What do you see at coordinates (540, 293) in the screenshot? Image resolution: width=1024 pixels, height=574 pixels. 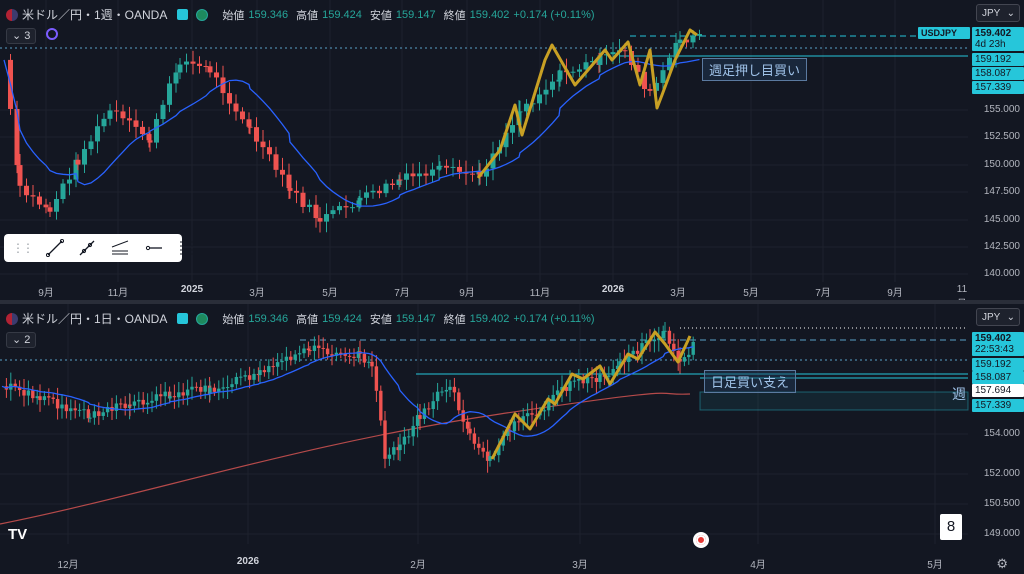 I see `time-label: 11月` at bounding box center [540, 293].